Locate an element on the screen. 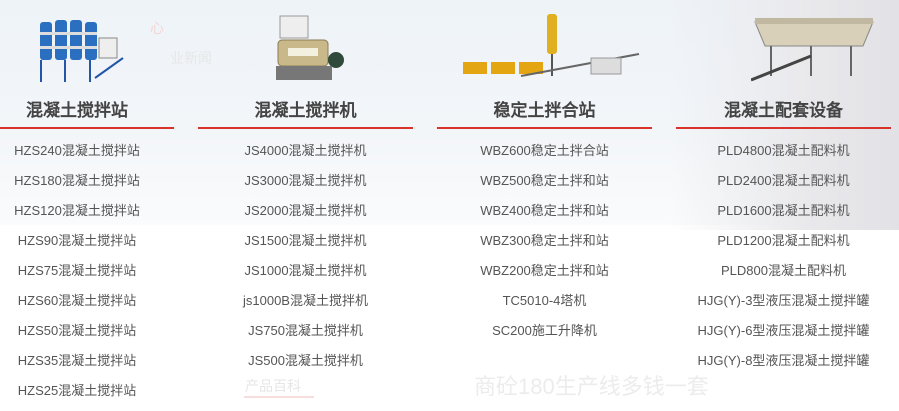 The height and width of the screenshot is (411, 899). category-title: 混凝土搅拌机 is located at coordinates (305, 110).